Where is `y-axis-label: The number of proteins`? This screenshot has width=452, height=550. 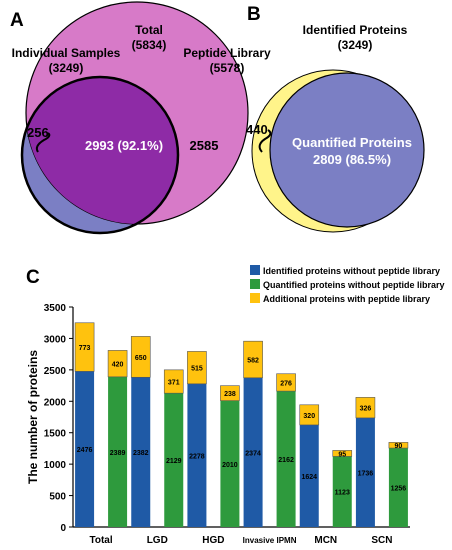 y-axis-label: The number of proteins is located at coordinates (33, 417).